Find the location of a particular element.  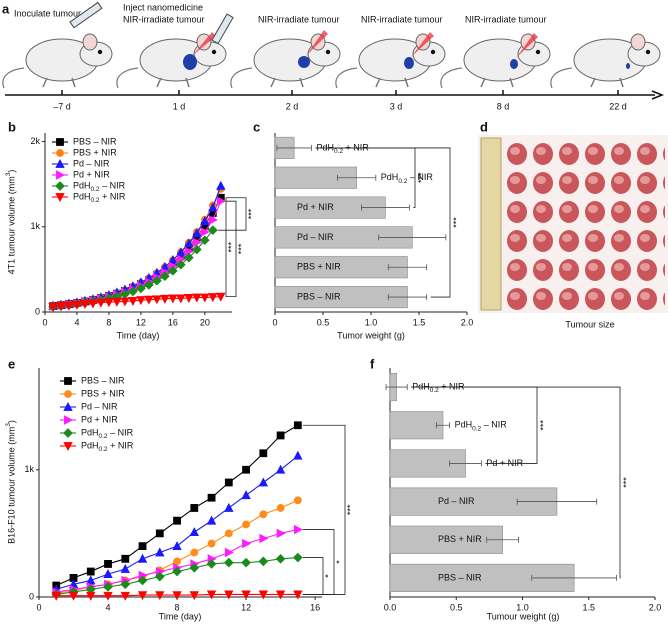

x-tick-label: 12 is located at coordinates (141, 322).